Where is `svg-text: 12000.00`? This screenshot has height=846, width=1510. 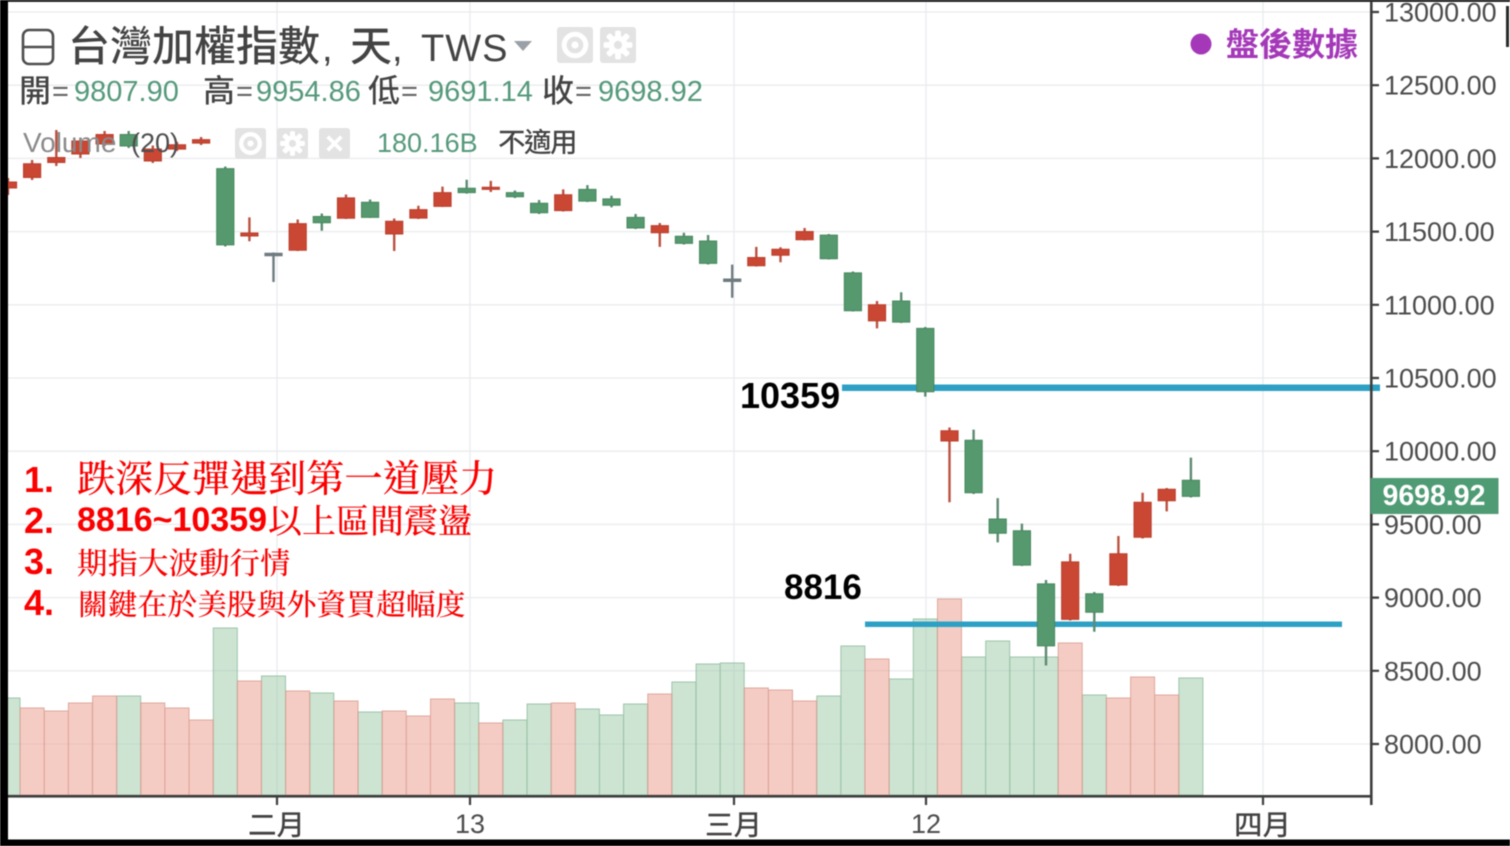
svg-text: 12000.00 is located at coordinates (1440, 159).